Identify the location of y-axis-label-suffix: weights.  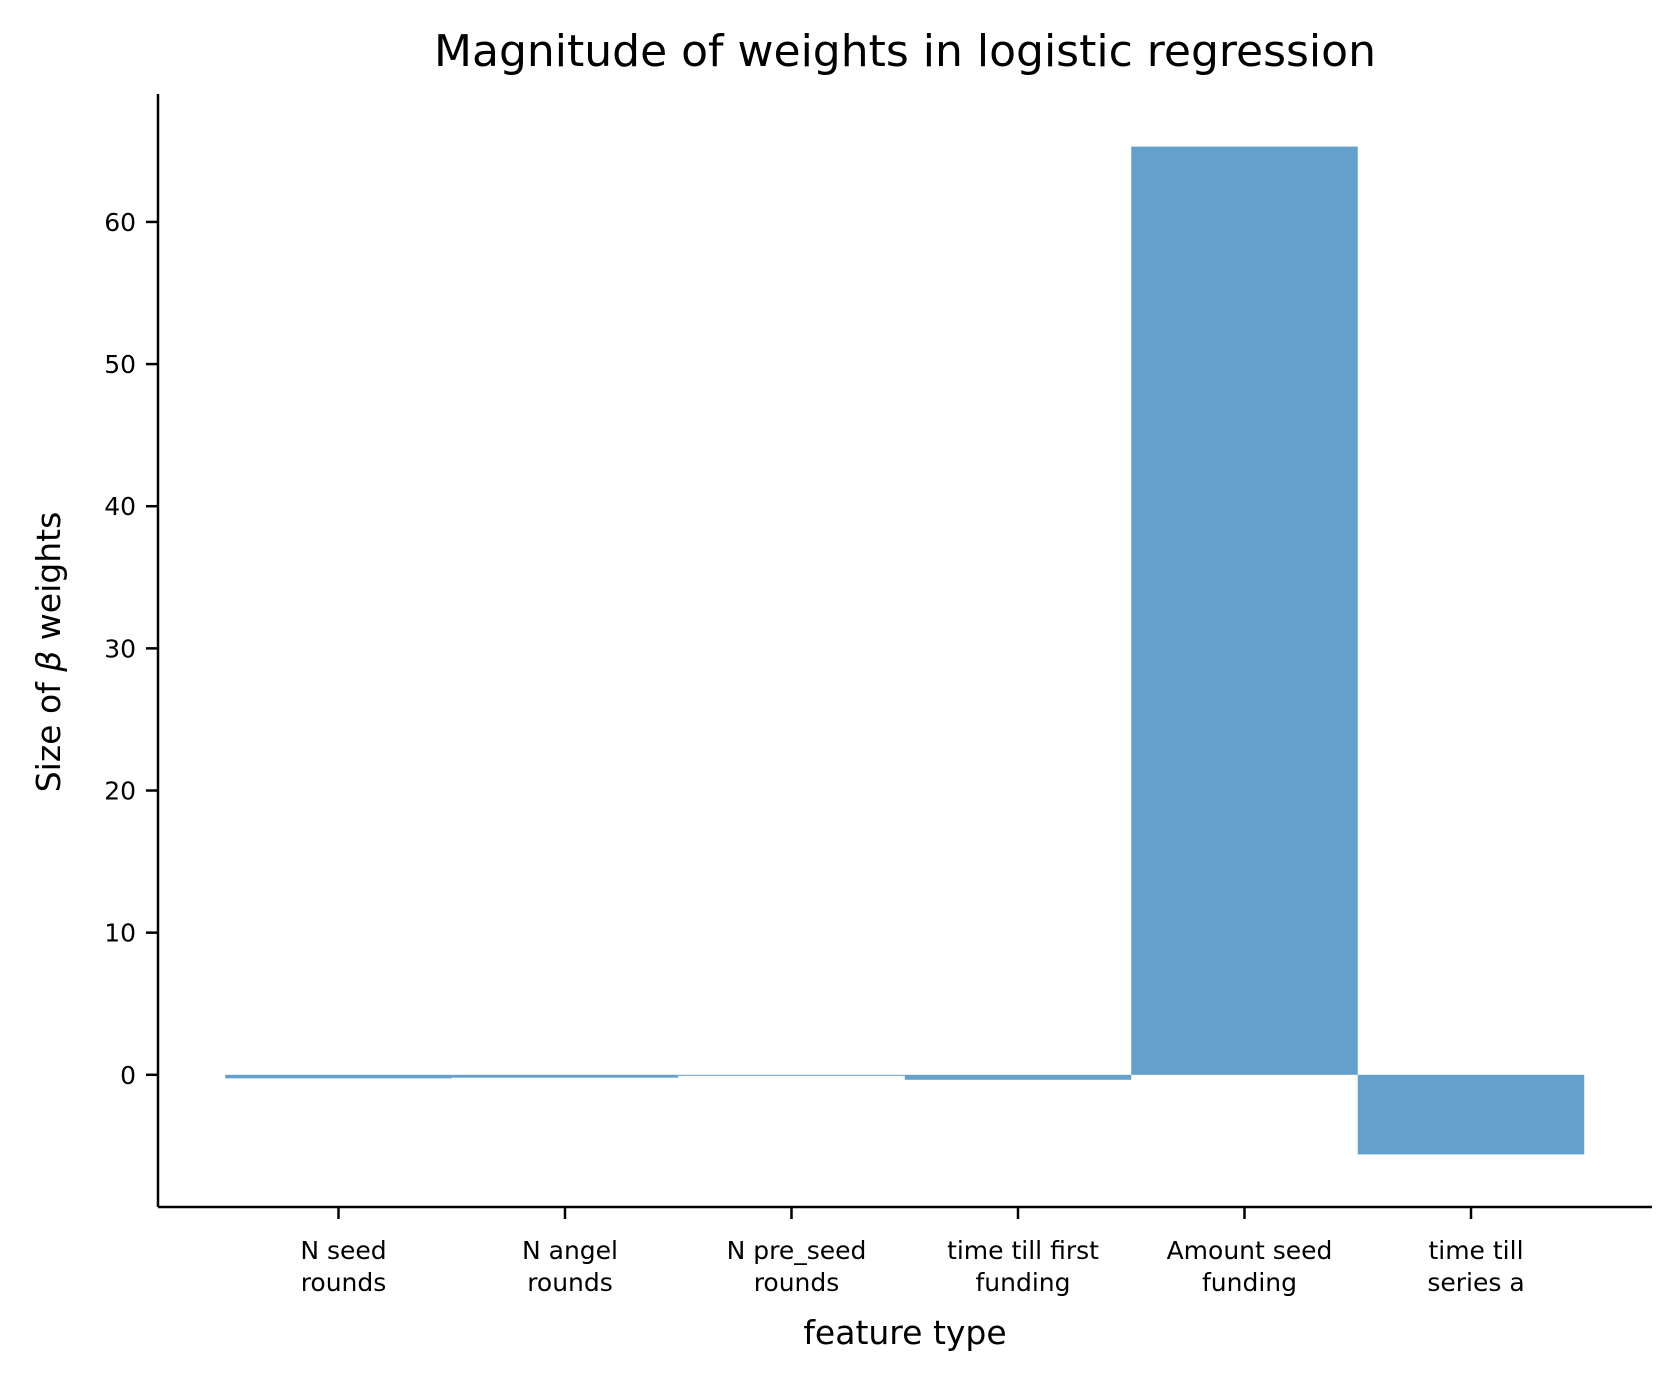
(48, 581).